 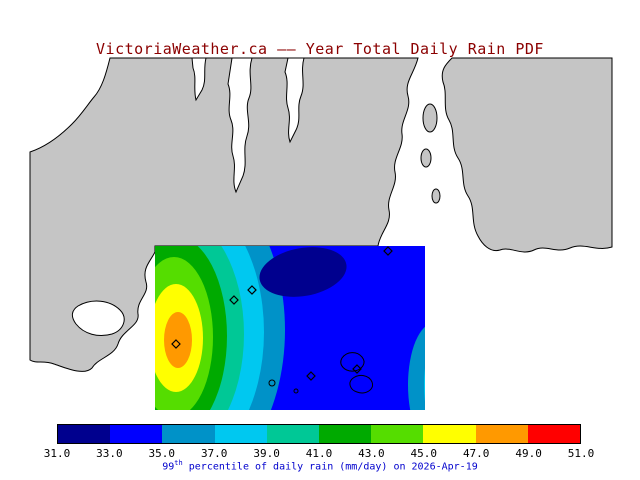 What do you see at coordinates (527, 155) in the screenshot?
I see `land-east` at bounding box center [527, 155].